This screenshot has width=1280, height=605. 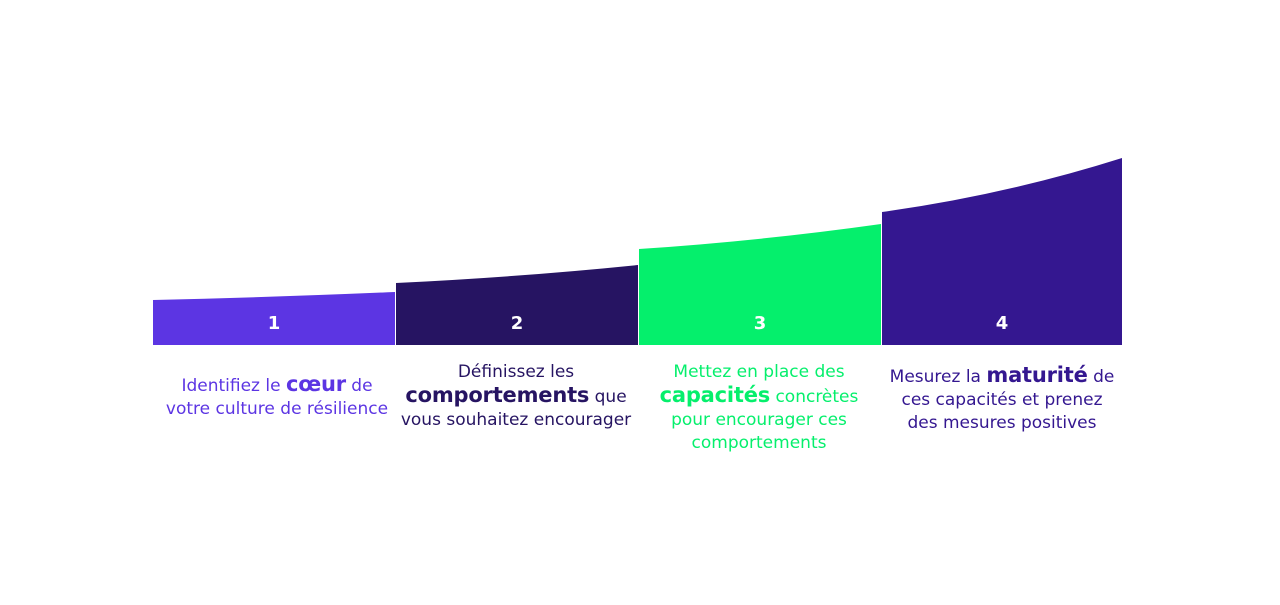 What do you see at coordinates (760, 284) in the screenshot?
I see `step-3-shape` at bounding box center [760, 284].